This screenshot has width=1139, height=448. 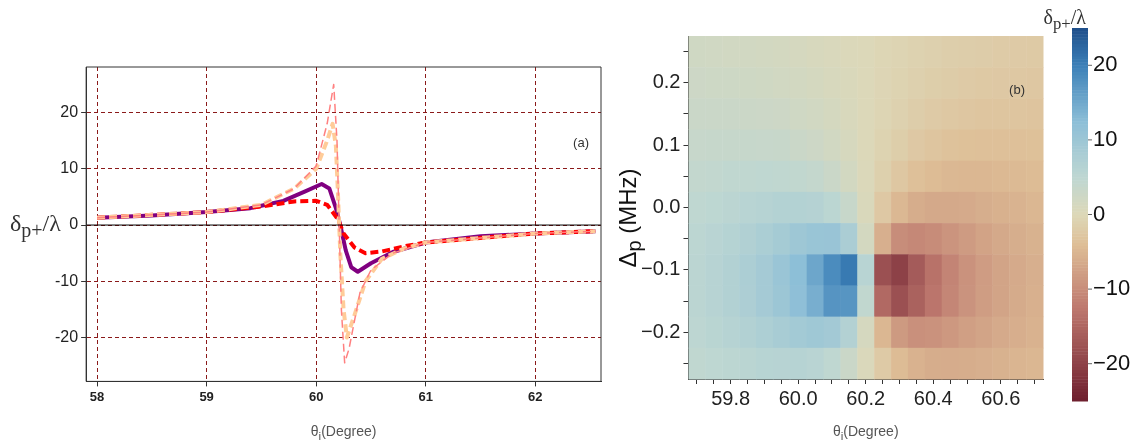 What do you see at coordinates (661, 330) in the screenshot?
I see `y-tick-label: −0.2` at bounding box center [661, 330].